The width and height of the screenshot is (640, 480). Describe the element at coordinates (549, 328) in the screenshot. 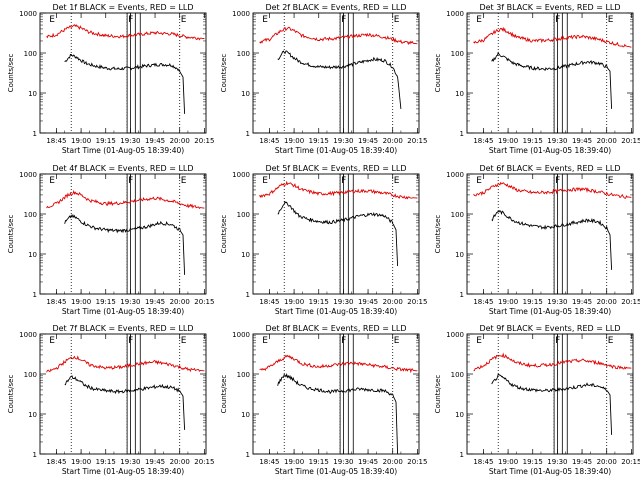

I see `panel-title: Det 9f BLACK = Events, RED = LLD` at that location.